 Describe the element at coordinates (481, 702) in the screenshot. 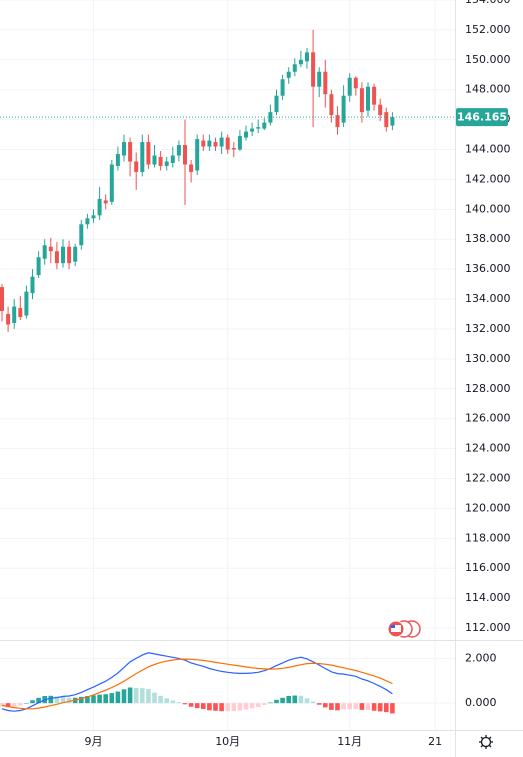

I see `y-tick-label: 0.000` at that location.